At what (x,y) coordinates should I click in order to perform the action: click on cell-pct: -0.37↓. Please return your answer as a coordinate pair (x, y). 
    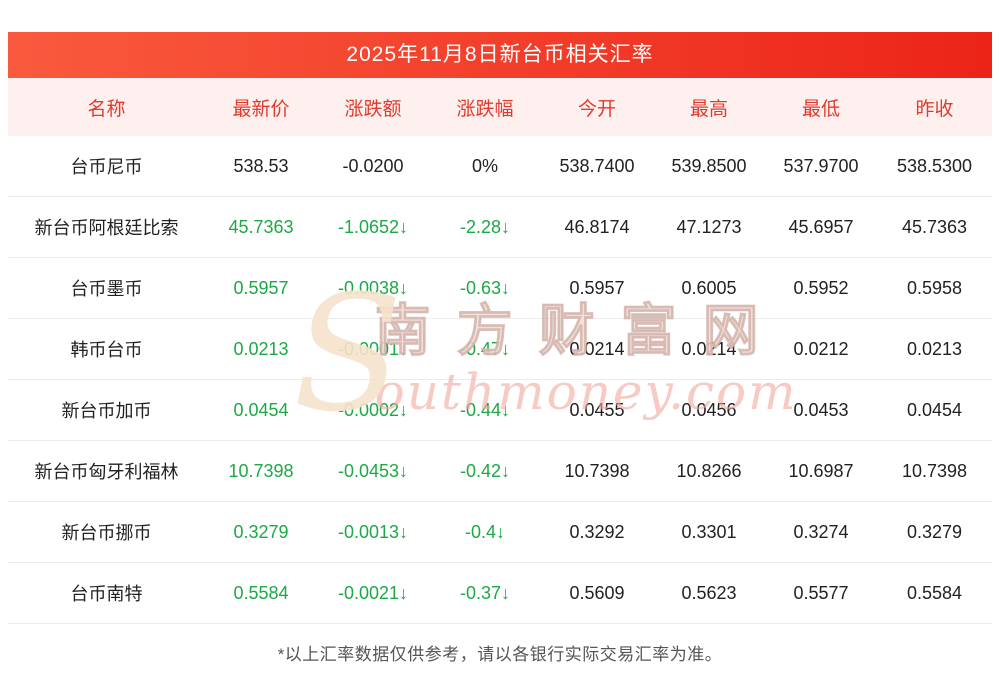
    Looking at the image, I should click on (485, 592).